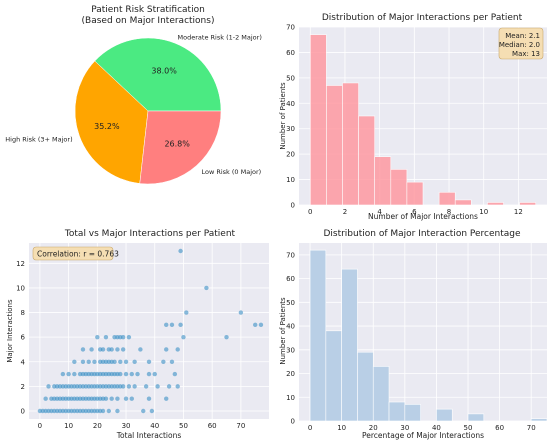 This screenshot has height=440, width=550. I want to click on scatter-xtick-label: 50, so click(183, 426).